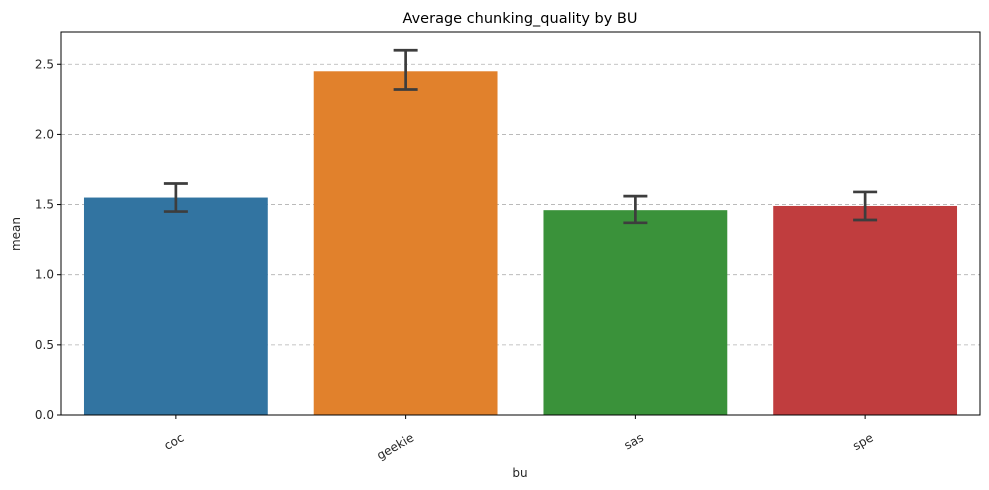  I want to click on x-axis-label: bu, so click(519, 473).